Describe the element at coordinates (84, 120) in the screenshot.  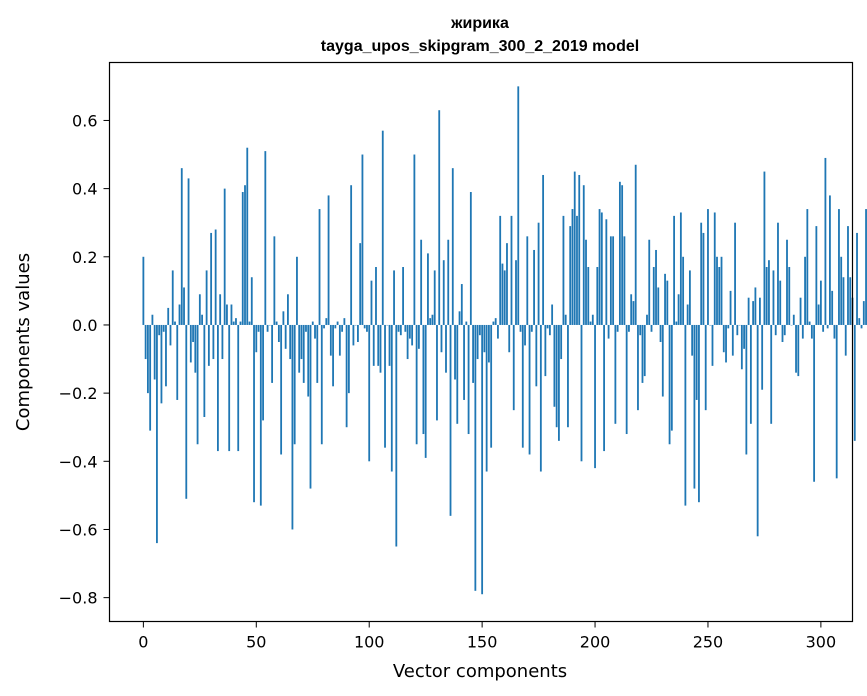
I see `y-tick-label: 0.6` at that location.